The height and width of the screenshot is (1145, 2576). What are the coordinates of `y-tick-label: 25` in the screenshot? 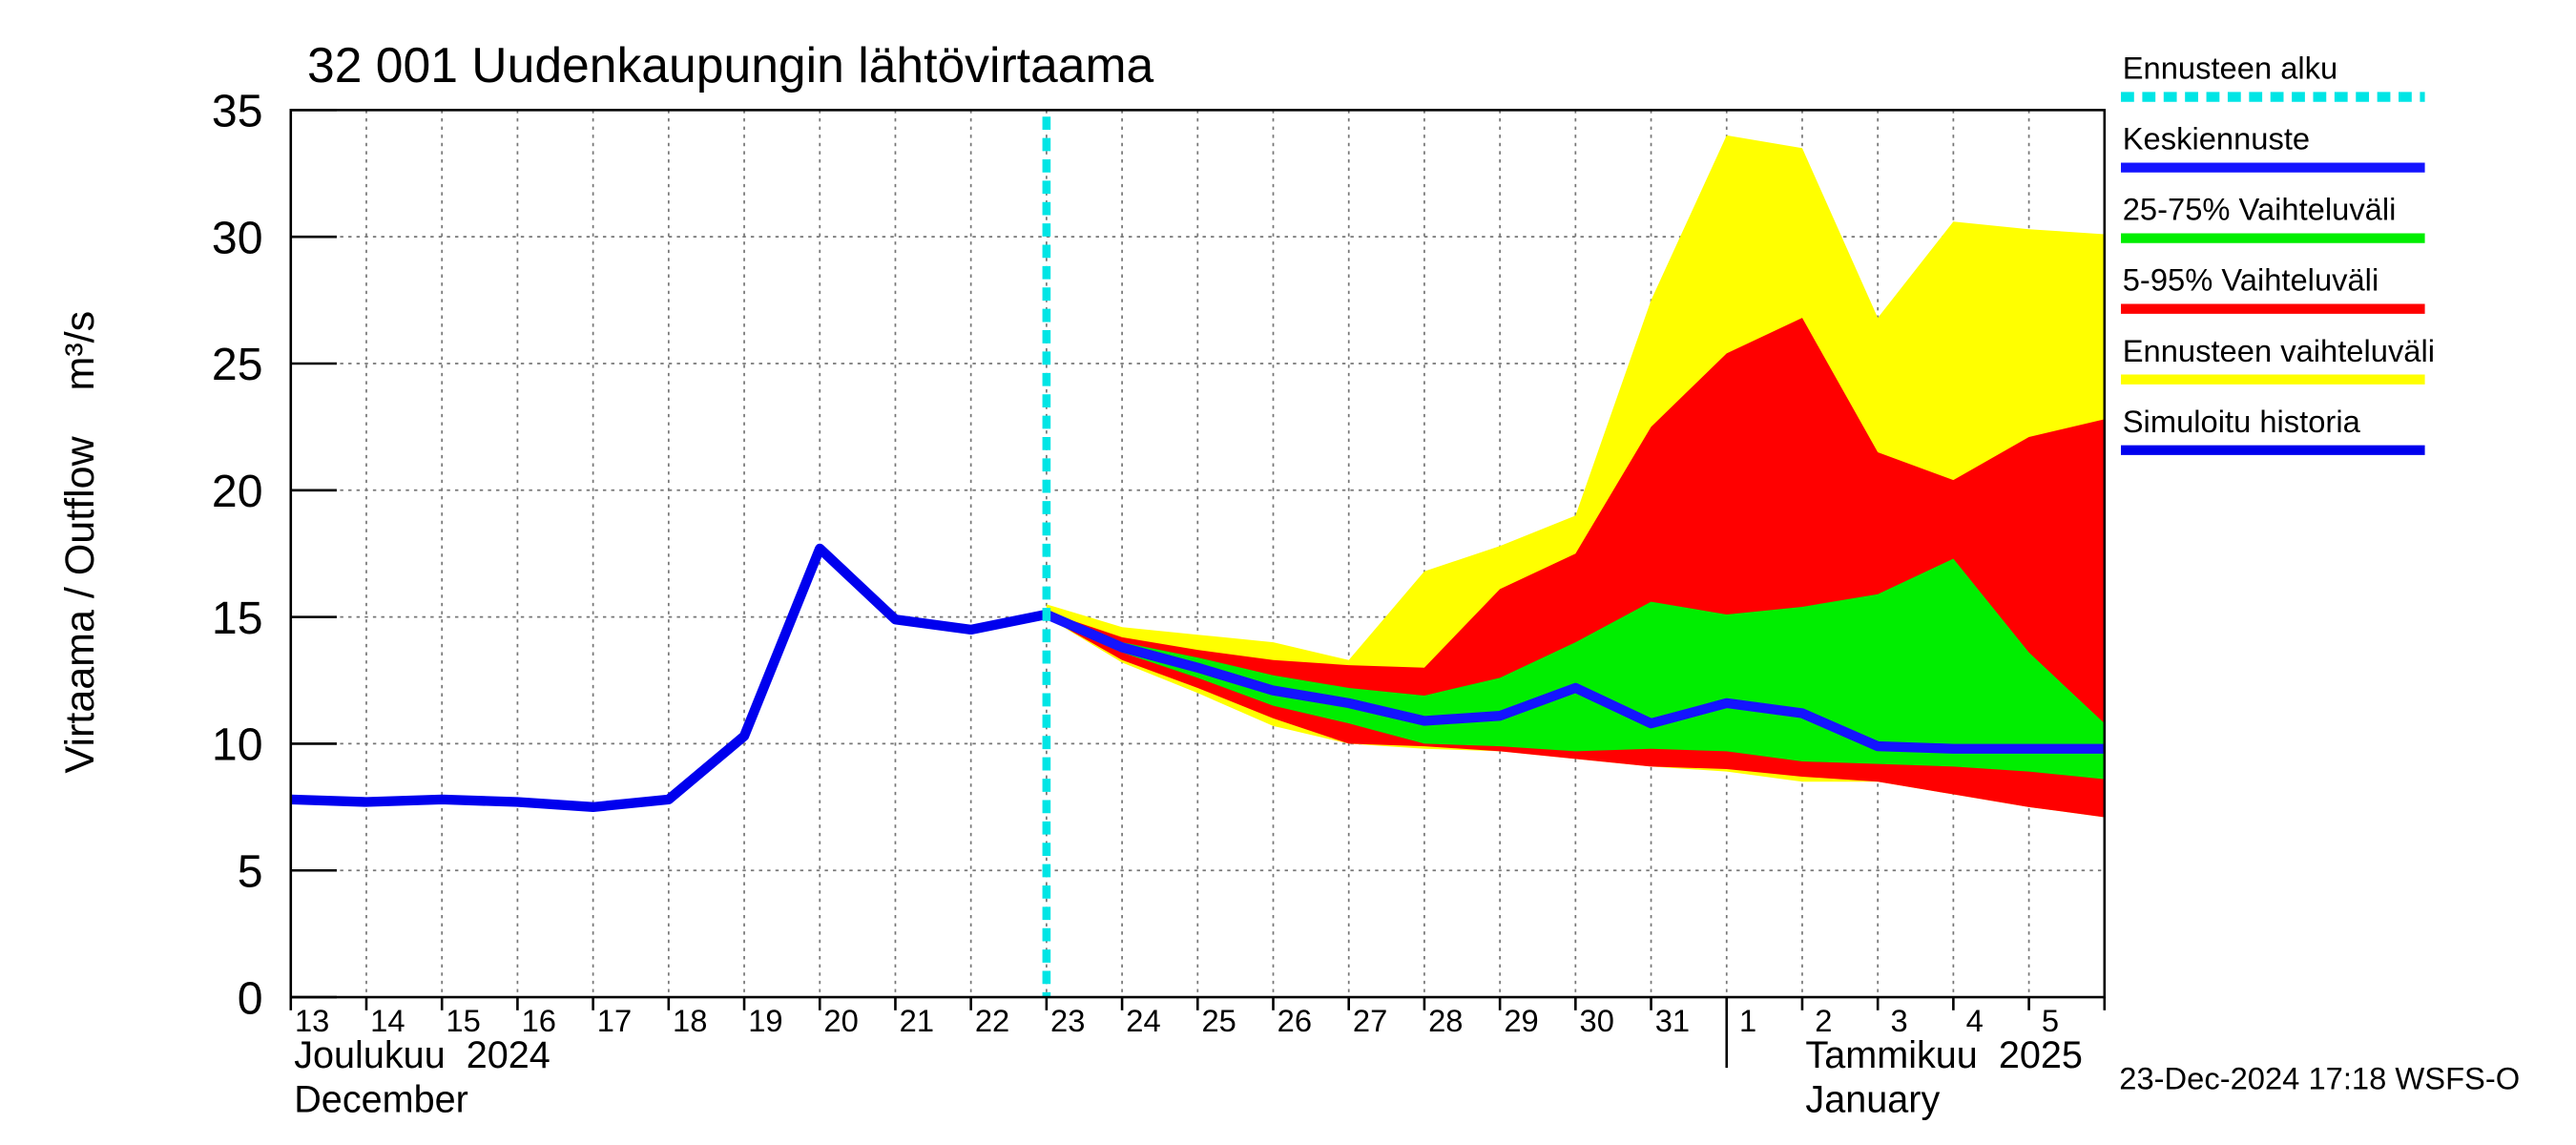 It's located at (237, 364).